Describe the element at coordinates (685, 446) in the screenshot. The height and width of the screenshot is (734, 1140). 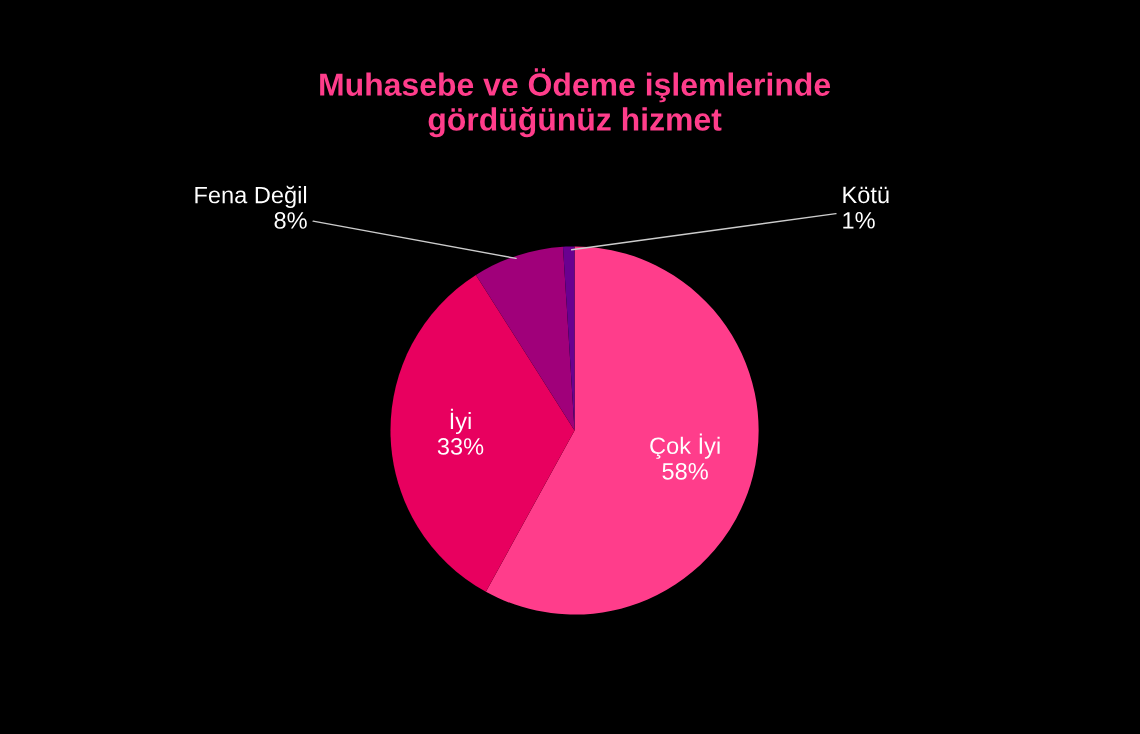
I see `slice-label: Çok İyi` at that location.